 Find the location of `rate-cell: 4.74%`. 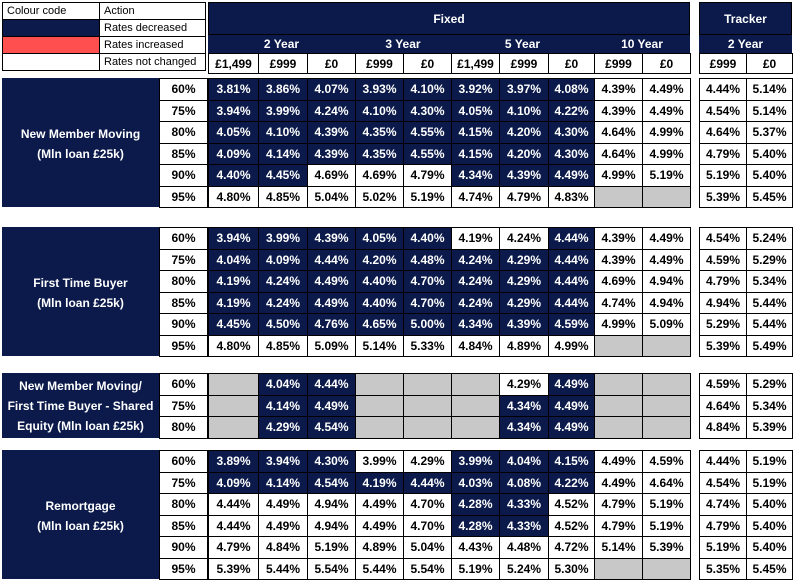

rate-cell: 4.74% is located at coordinates (618, 302).